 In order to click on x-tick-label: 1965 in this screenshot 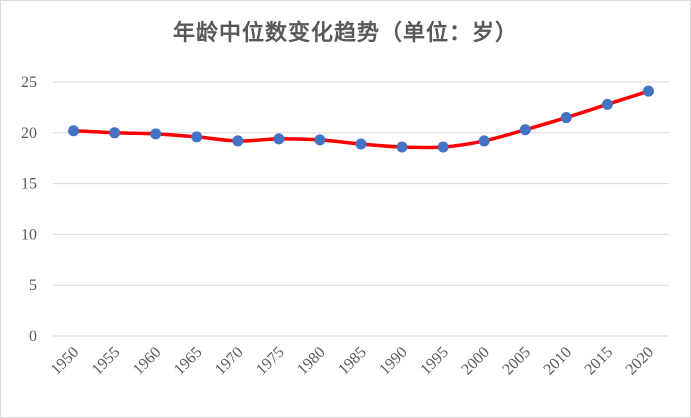, I will do `click(188, 361)`.